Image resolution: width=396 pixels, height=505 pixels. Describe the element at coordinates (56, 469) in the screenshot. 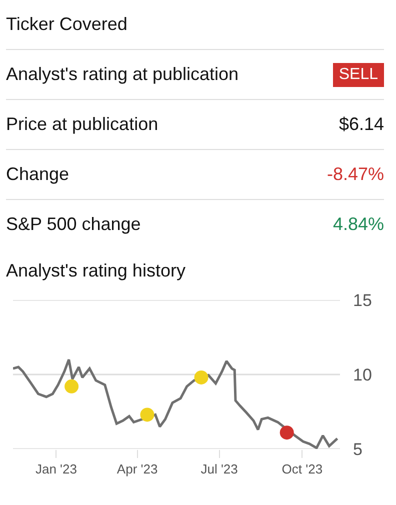

I see `x-tick-label: Jan '23` at that location.